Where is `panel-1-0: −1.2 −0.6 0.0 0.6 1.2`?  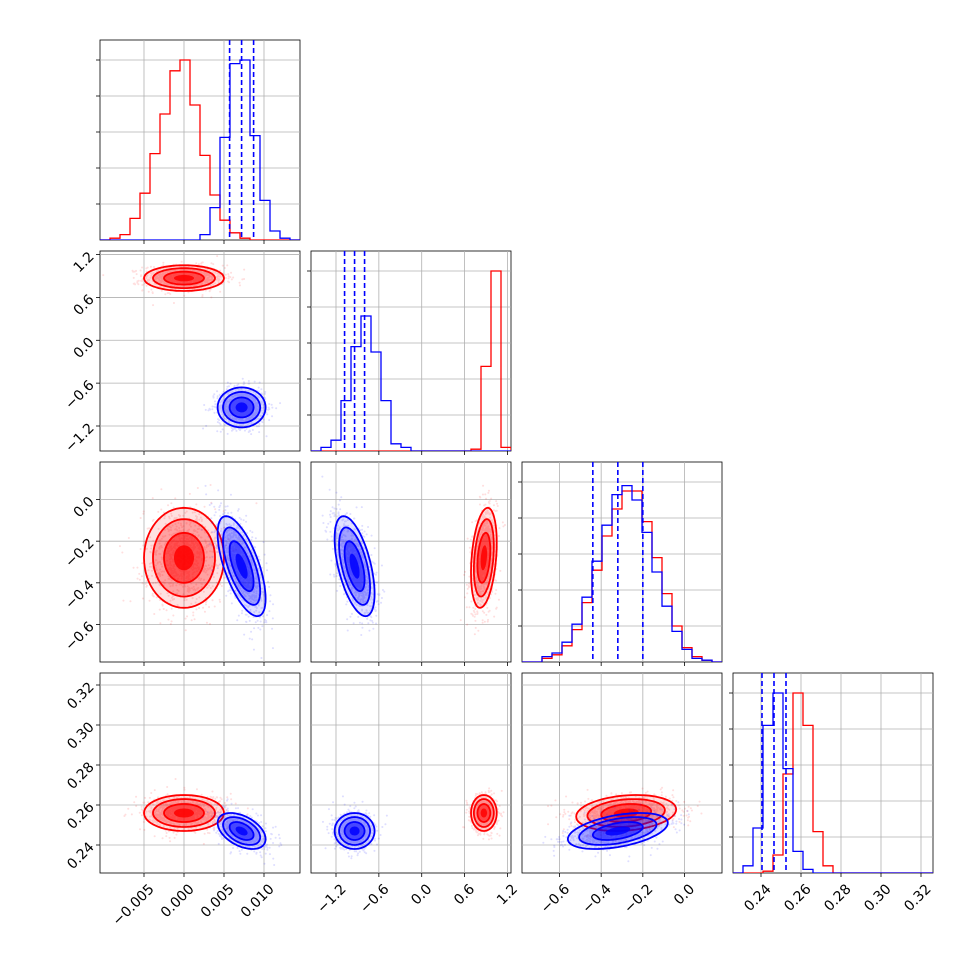
panel-1-0: −1.2 −0.6 0.0 0.6 1.2 is located at coordinates (181, 352).